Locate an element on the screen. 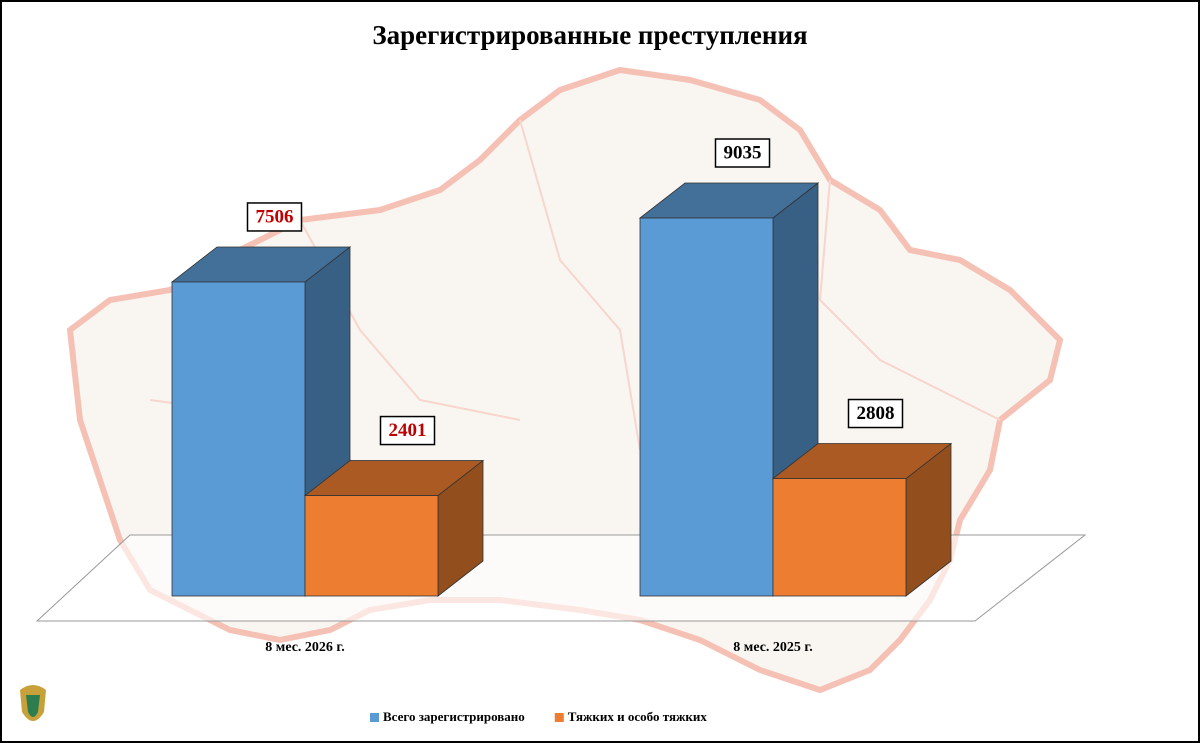  value-label: 7506 is located at coordinates (274, 217).